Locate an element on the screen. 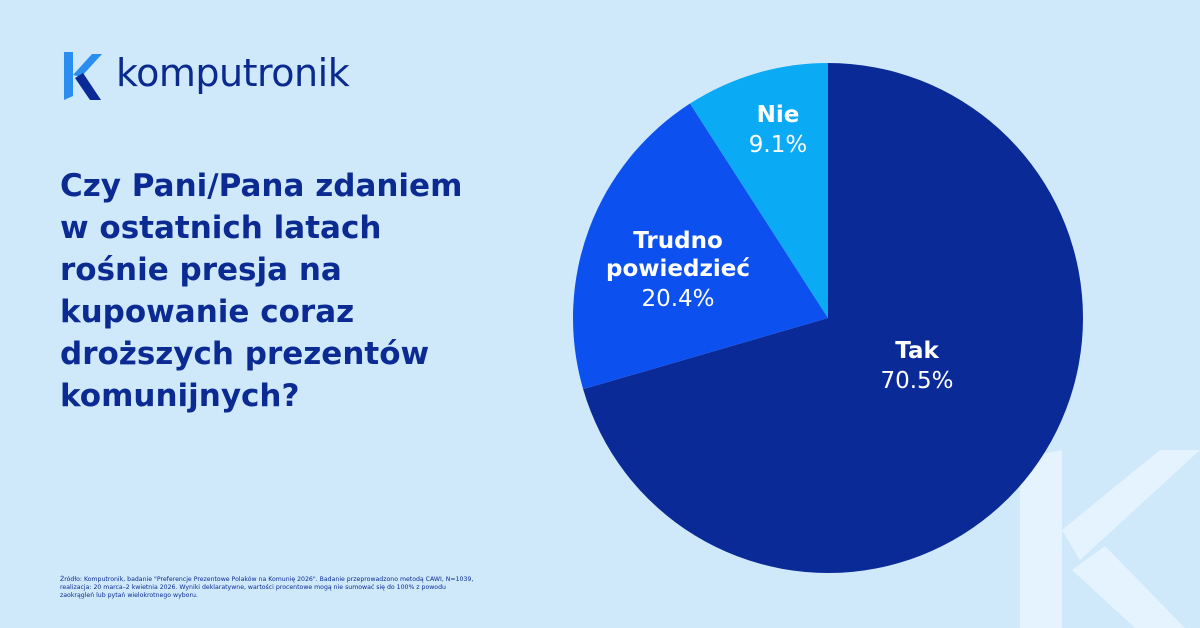 This screenshot has height=628, width=1200. komputronik-k-icon is located at coordinates (83, 76).